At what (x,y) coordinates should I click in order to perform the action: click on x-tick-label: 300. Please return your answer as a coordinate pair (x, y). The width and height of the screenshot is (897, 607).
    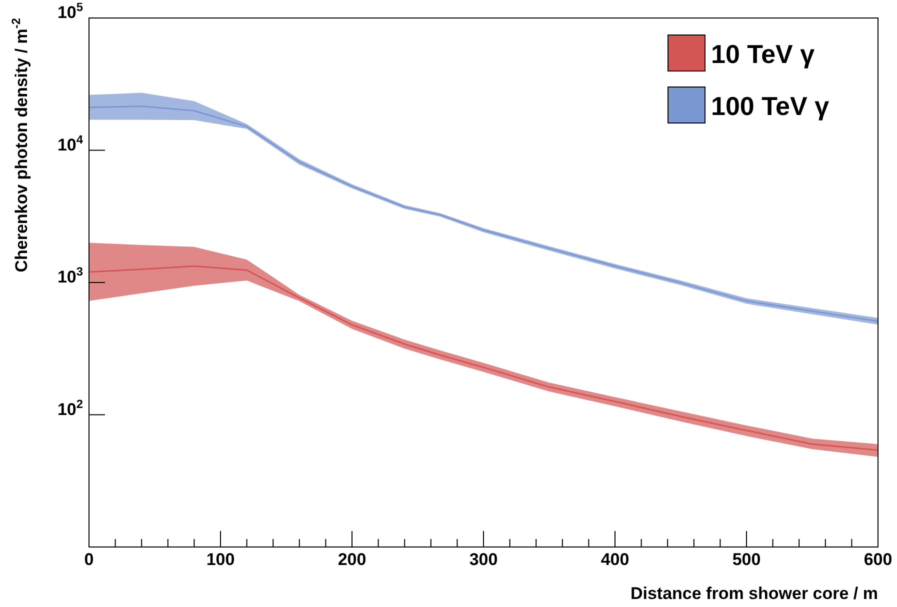
    Looking at the image, I should click on (483, 560).